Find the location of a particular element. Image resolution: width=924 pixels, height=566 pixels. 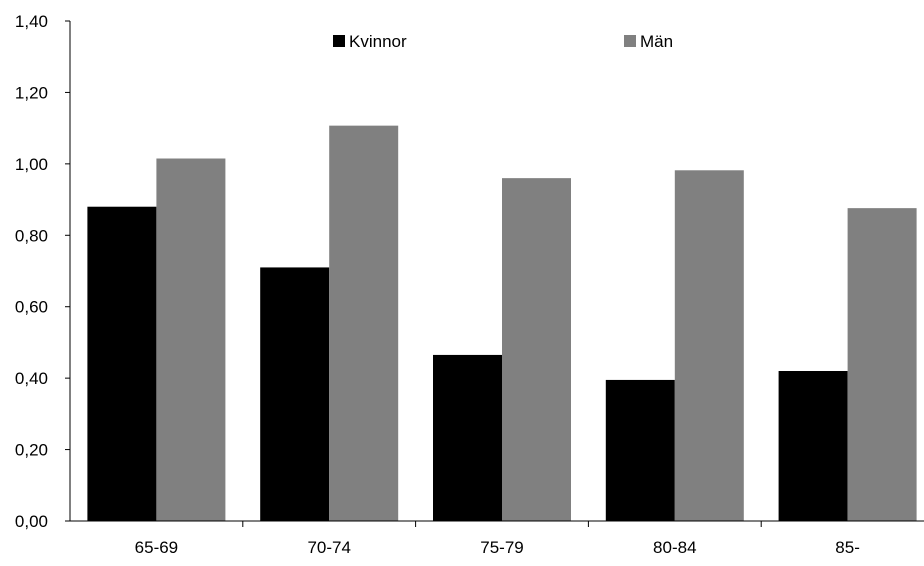

y-axis-ticks is located at coordinates (67, 271).